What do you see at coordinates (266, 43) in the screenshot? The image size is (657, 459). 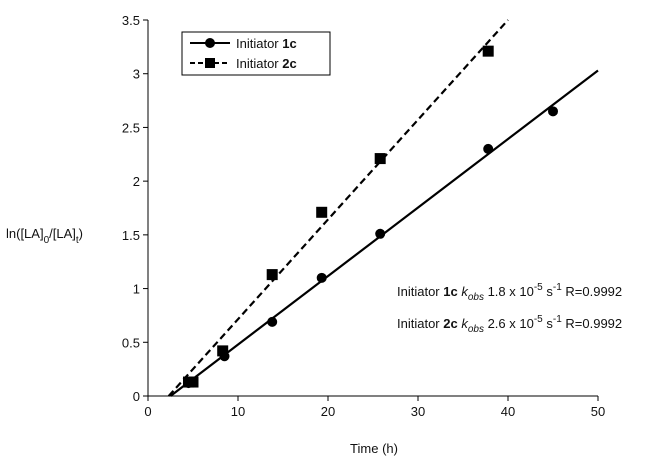 I see `legend-label-1c: Initiator 1c` at bounding box center [266, 43].